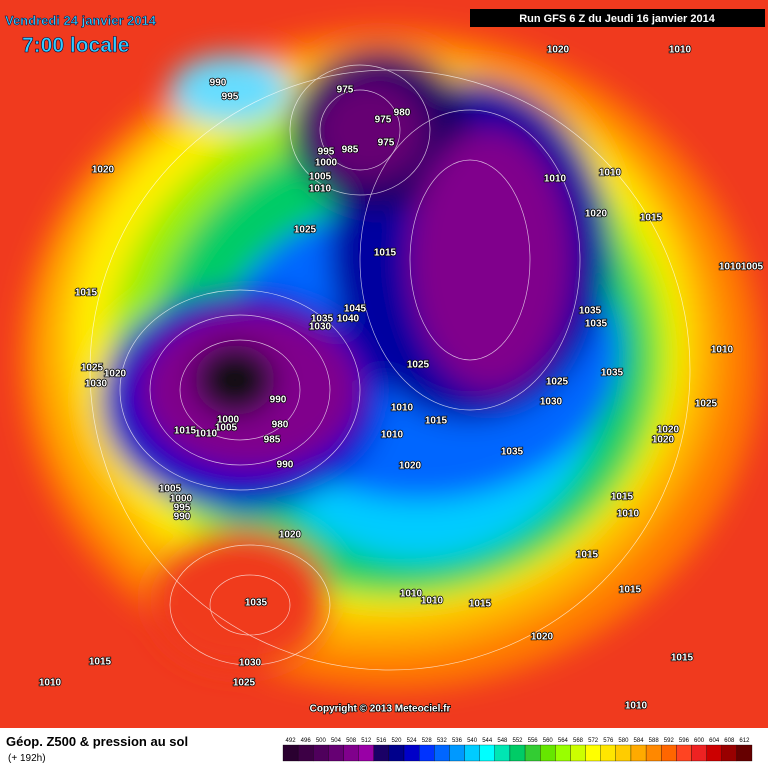 Image resolution: width=768 pixels, height=768 pixels. I want to click on pressure-label: 975, so click(345, 90).